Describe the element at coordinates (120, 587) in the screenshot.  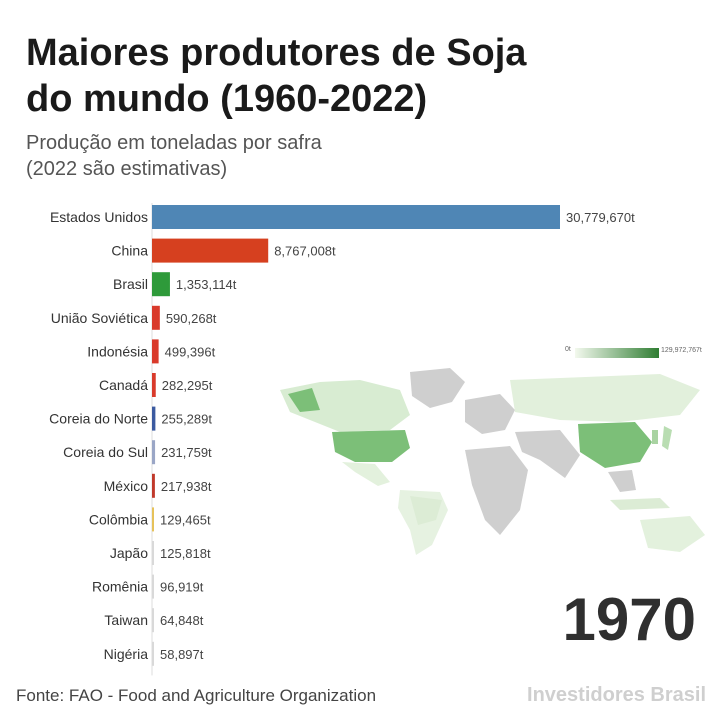
I see `category-label: Romênia` at that location.